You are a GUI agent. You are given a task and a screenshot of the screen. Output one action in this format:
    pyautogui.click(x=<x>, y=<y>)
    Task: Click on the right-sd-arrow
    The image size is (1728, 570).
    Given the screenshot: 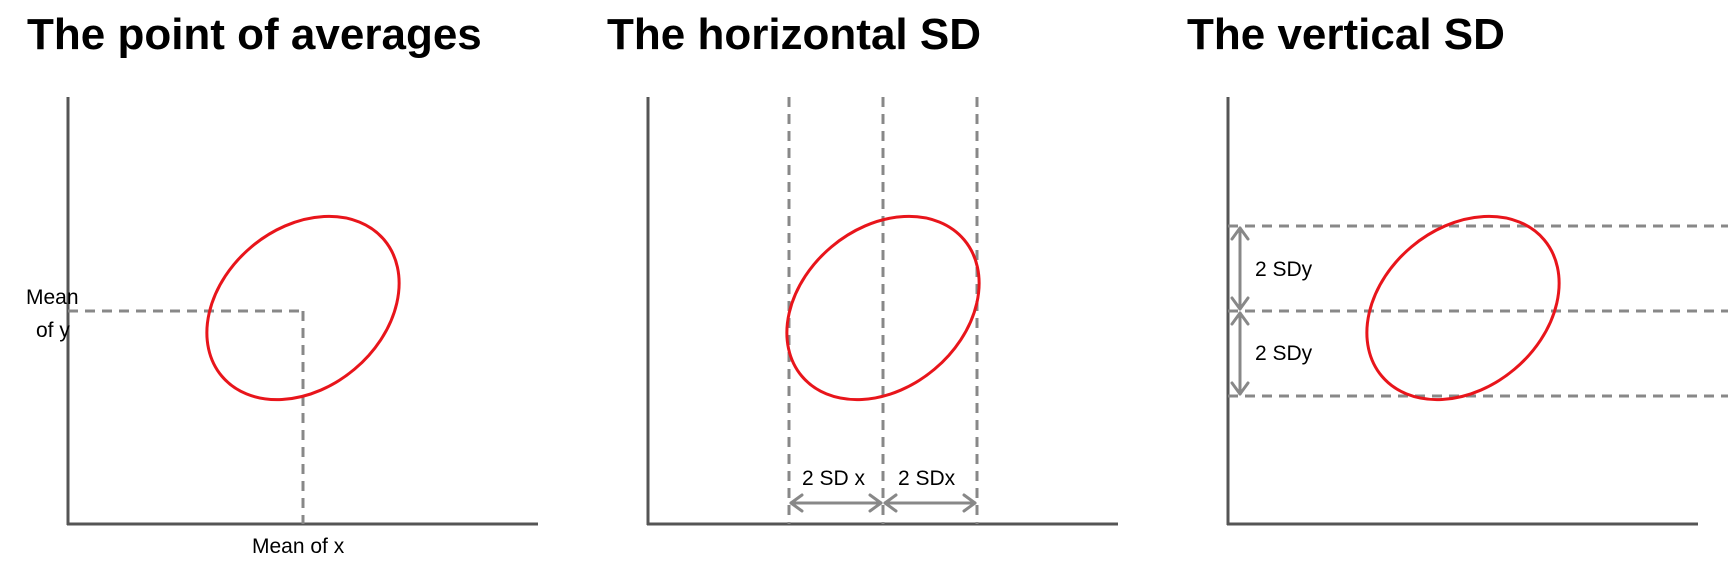 What is the action you would take?
    pyautogui.click(x=930, y=503)
    